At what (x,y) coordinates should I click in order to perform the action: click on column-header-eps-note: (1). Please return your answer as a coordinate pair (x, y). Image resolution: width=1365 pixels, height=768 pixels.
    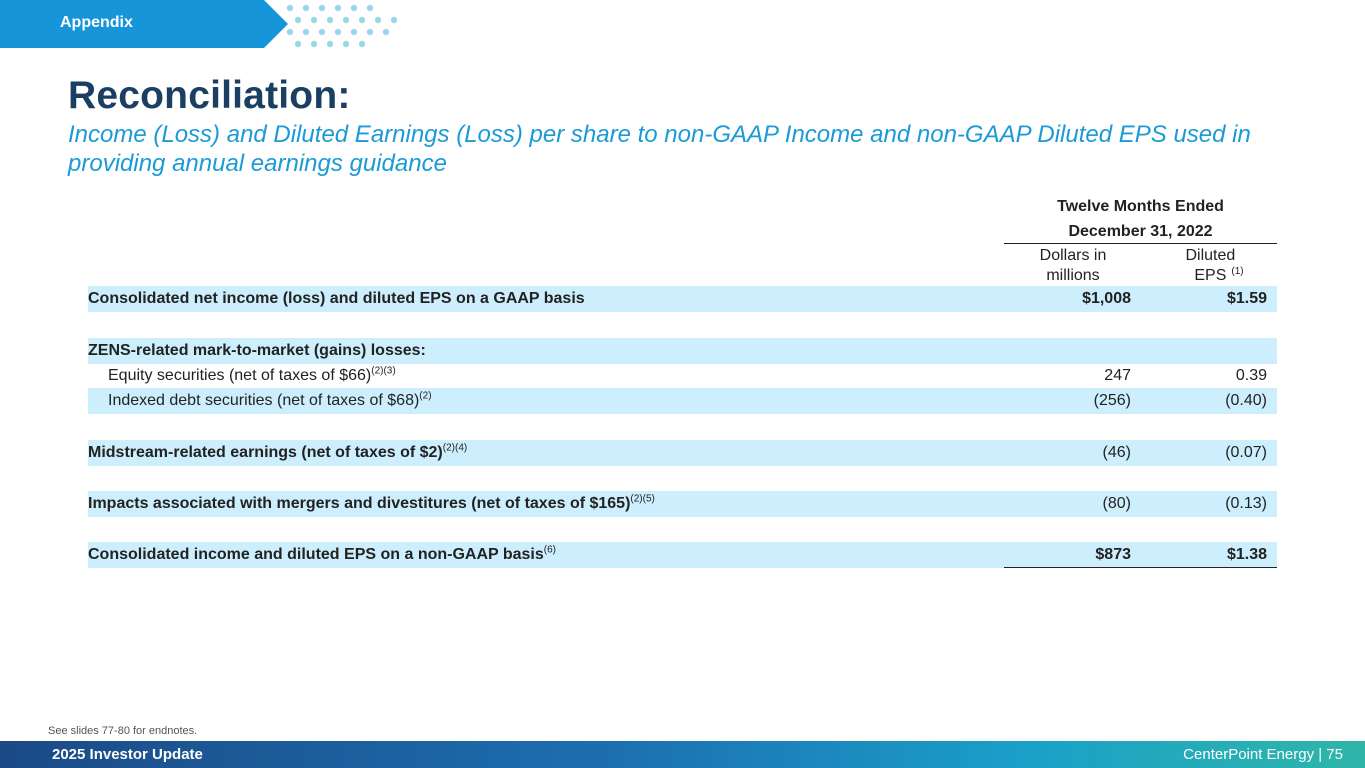
    Looking at the image, I should click on (1237, 271).